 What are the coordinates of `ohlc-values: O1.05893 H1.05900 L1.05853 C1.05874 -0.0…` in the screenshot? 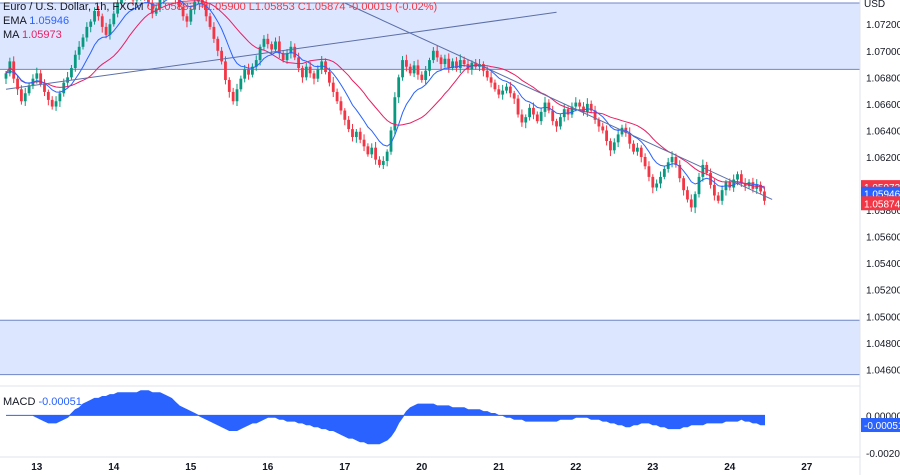 It's located at (292, 7).